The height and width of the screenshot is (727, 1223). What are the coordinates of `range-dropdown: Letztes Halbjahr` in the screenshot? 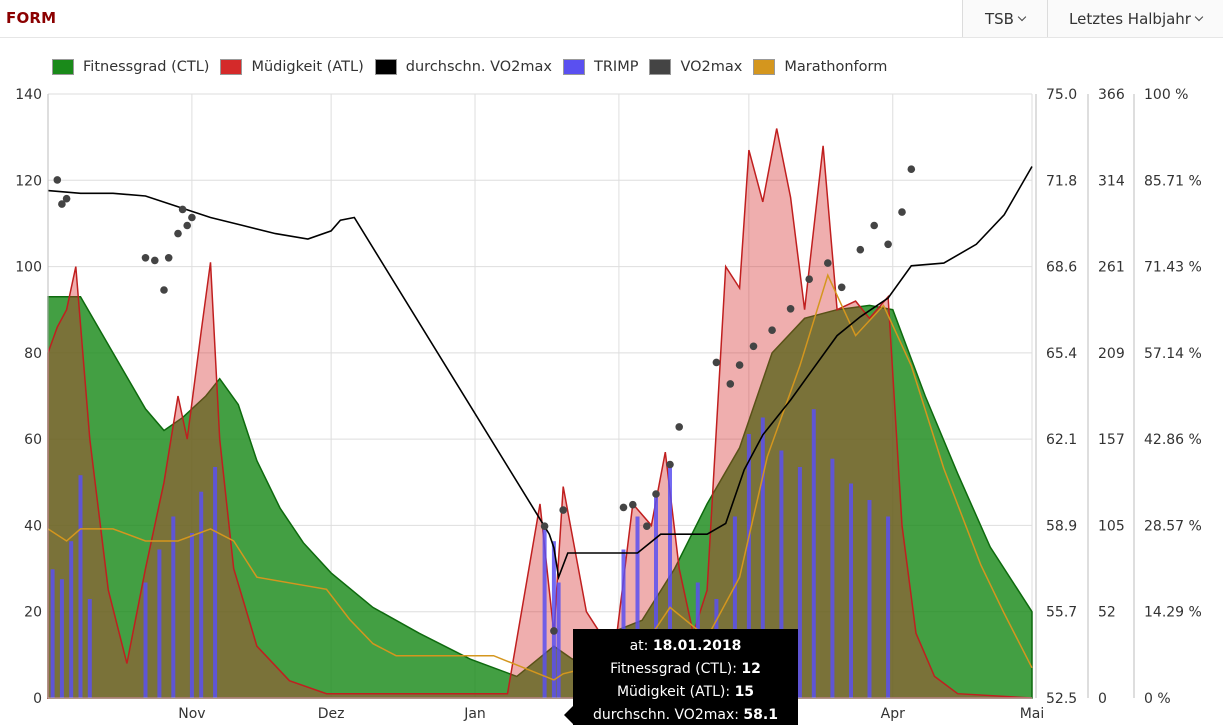 It's located at (1135, 18).